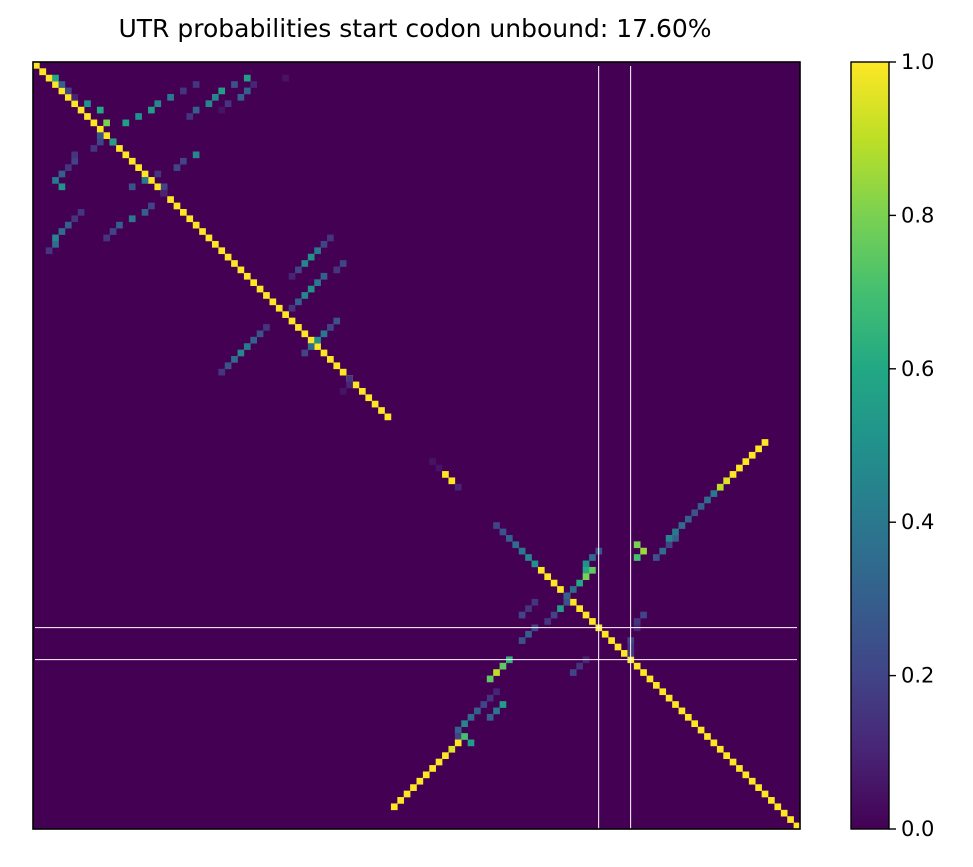 The image size is (973, 867). I want to click on colorbar: 0.0 0.2 0.4 0.6 0.8 1.0, so click(892, 445).